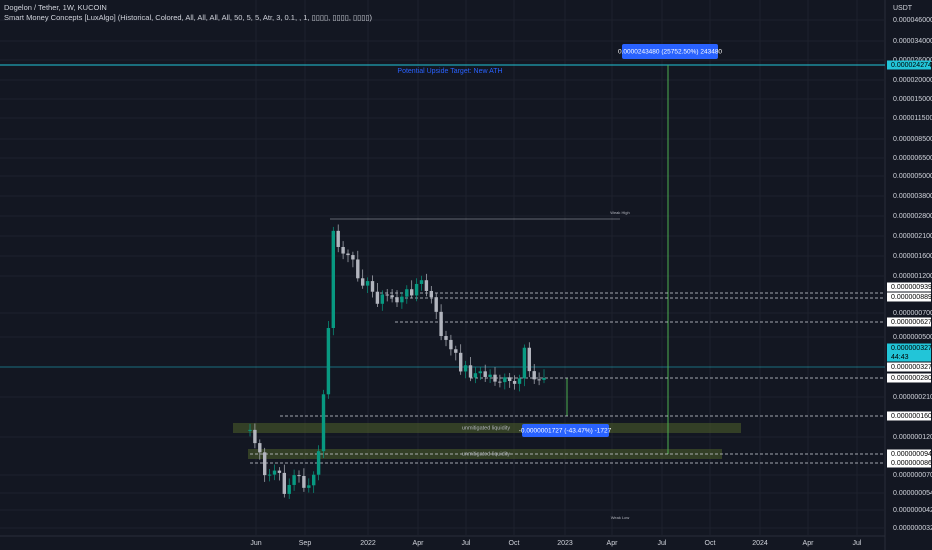  I want to click on time-label: 2022, so click(368, 543).